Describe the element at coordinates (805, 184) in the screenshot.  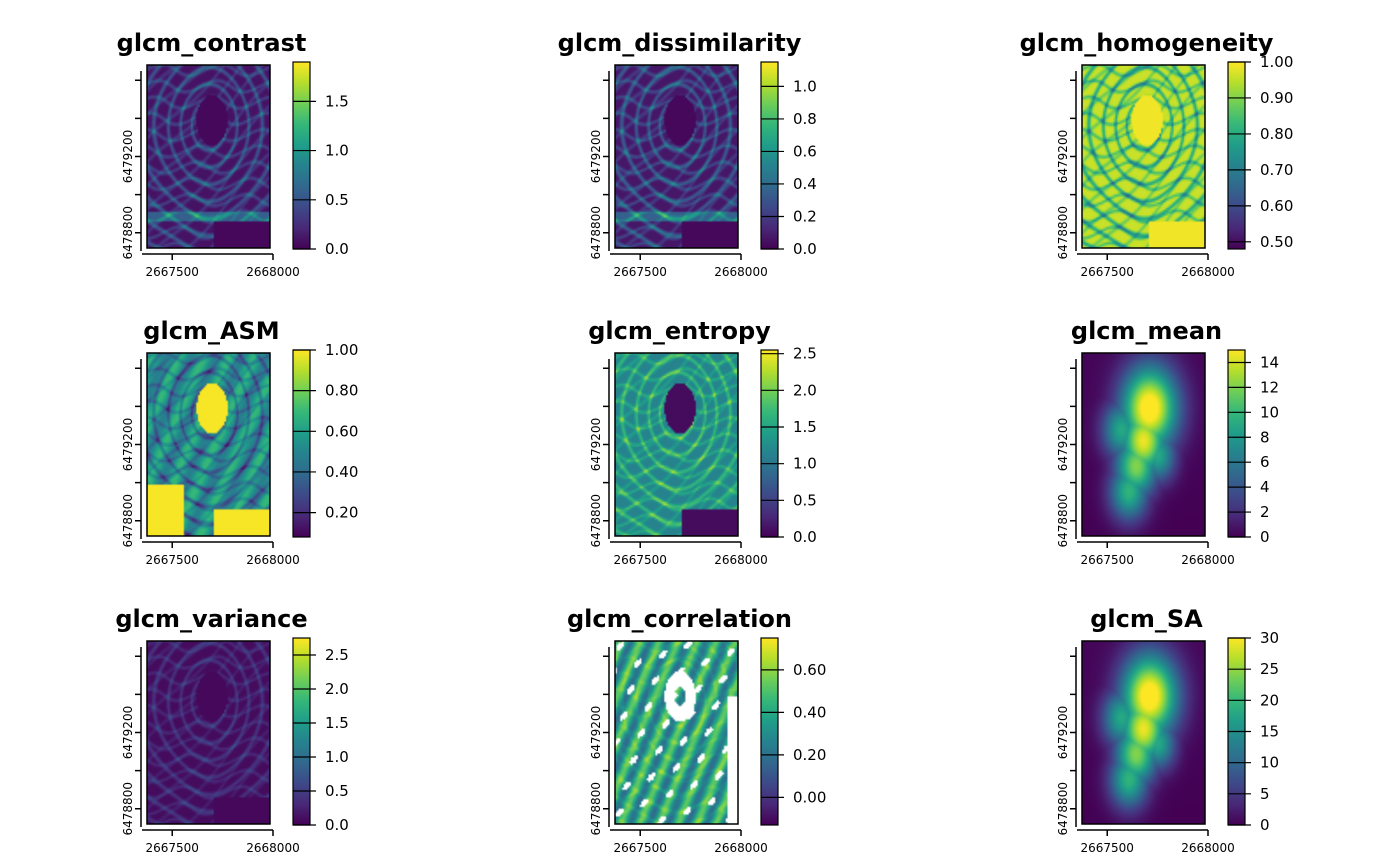
I see `legend-tick-label: 0.4` at that location.